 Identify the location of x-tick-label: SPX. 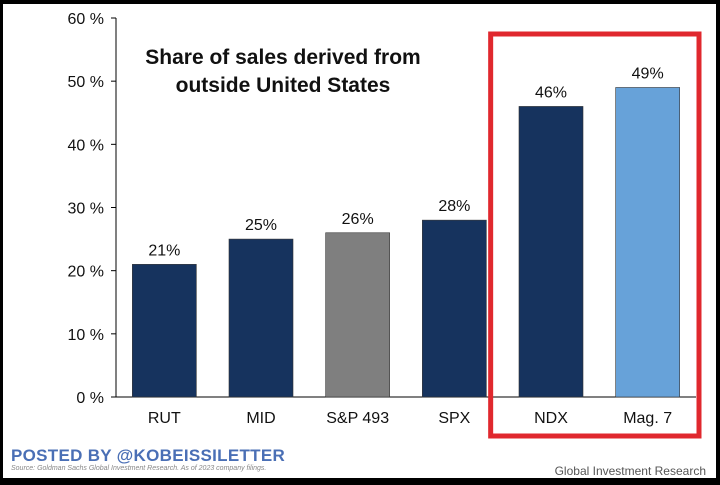
(454, 418).